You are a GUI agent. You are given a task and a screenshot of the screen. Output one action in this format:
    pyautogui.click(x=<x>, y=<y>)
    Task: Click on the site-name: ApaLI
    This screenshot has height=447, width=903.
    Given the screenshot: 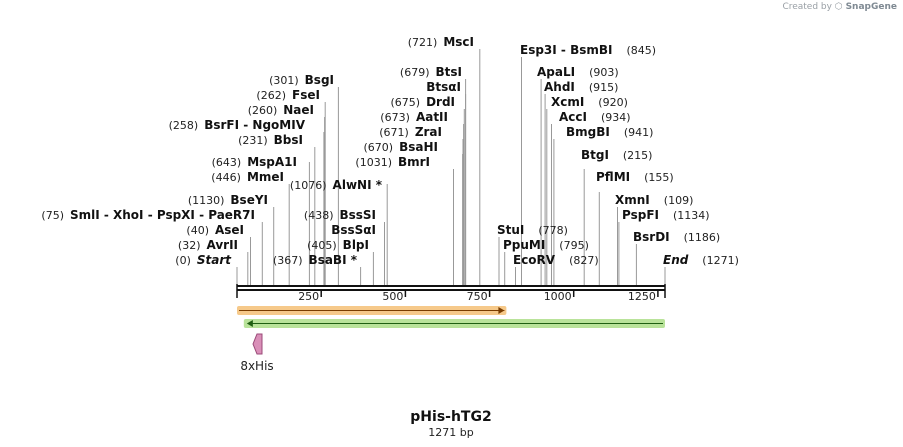 What is the action you would take?
    pyautogui.click(x=556, y=72)
    